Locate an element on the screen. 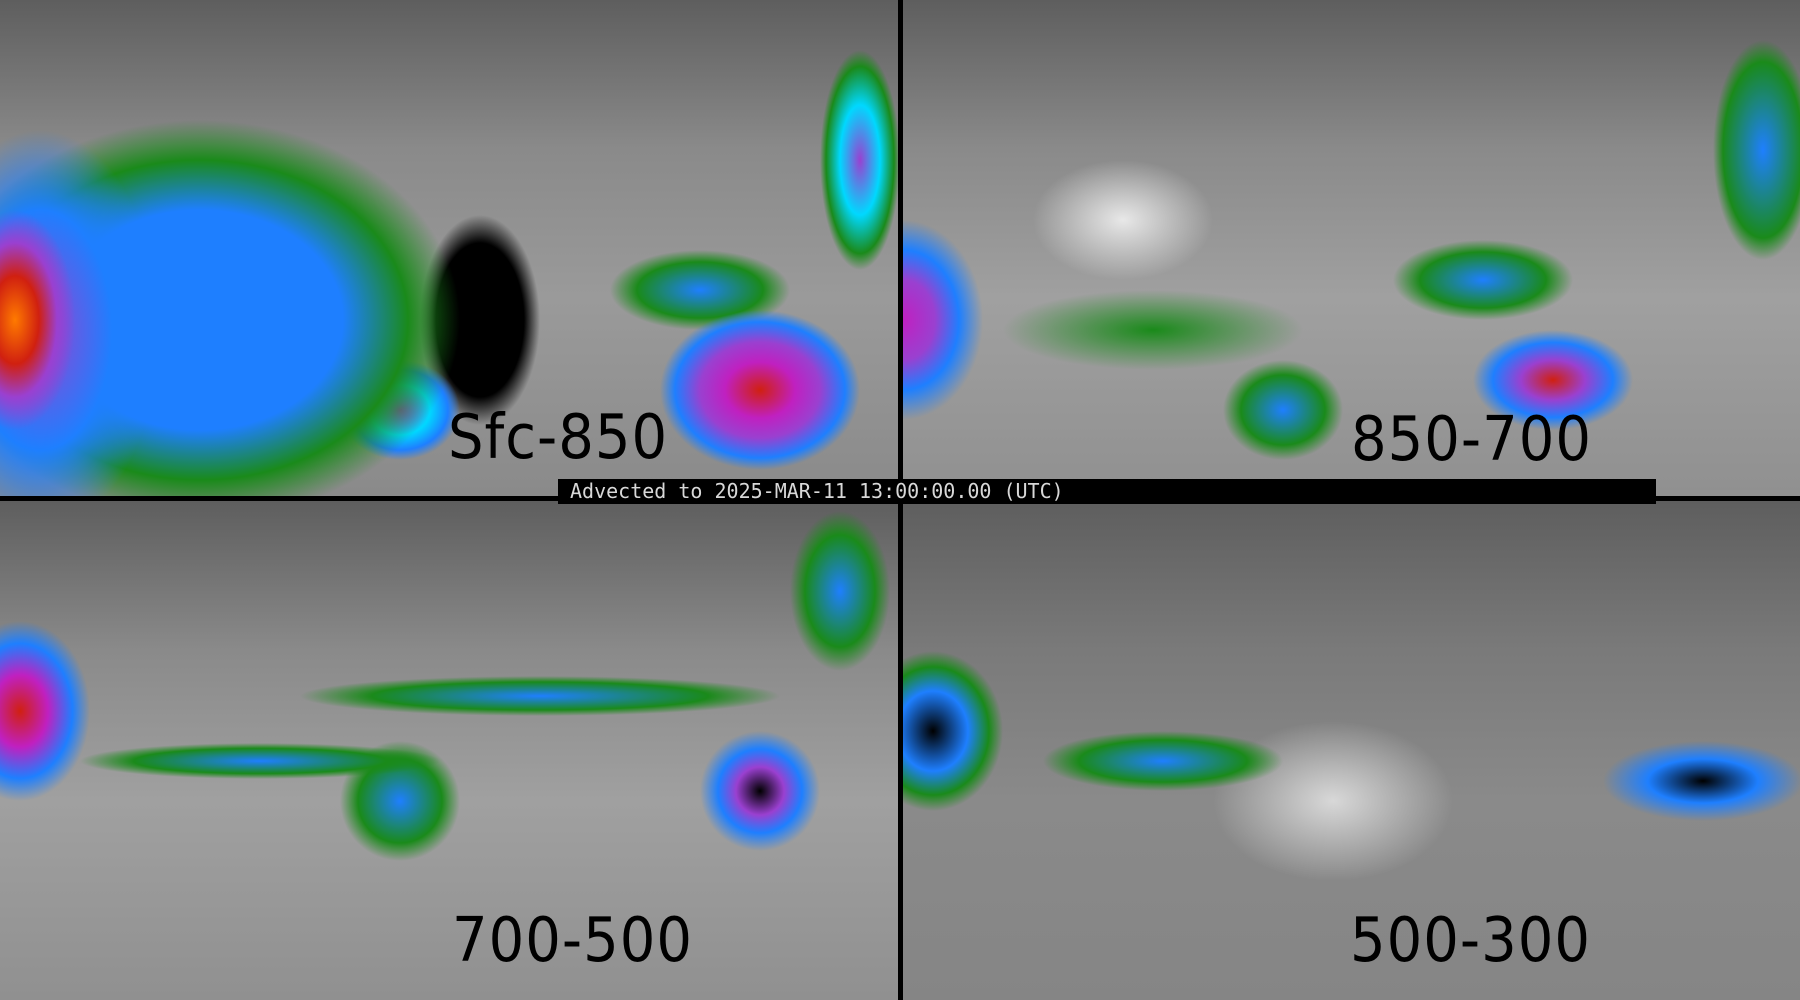 This screenshot has height=1000, width=1800. layer-label: 500-300 is located at coordinates (1470, 940).